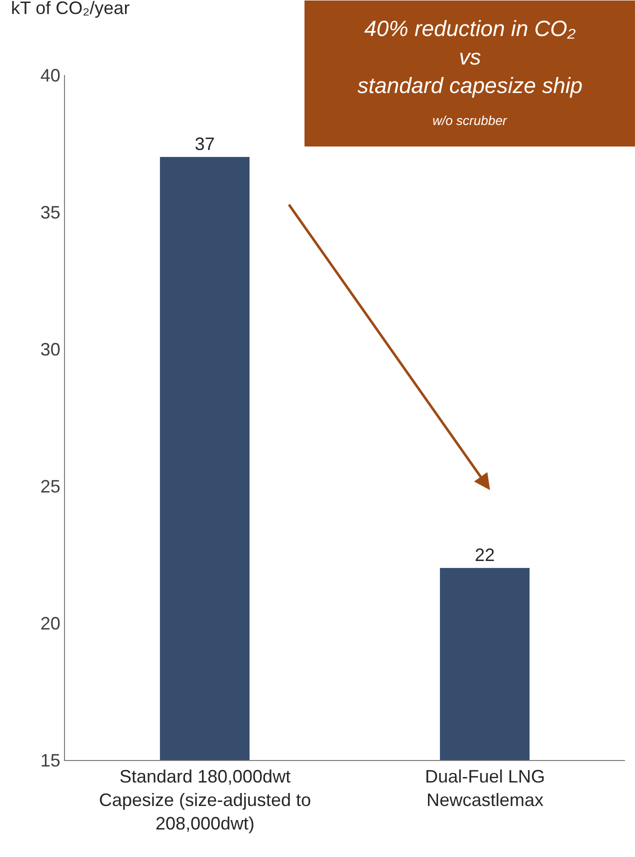  Describe the element at coordinates (484, 554) in the screenshot. I see `data-label: 22` at that location.